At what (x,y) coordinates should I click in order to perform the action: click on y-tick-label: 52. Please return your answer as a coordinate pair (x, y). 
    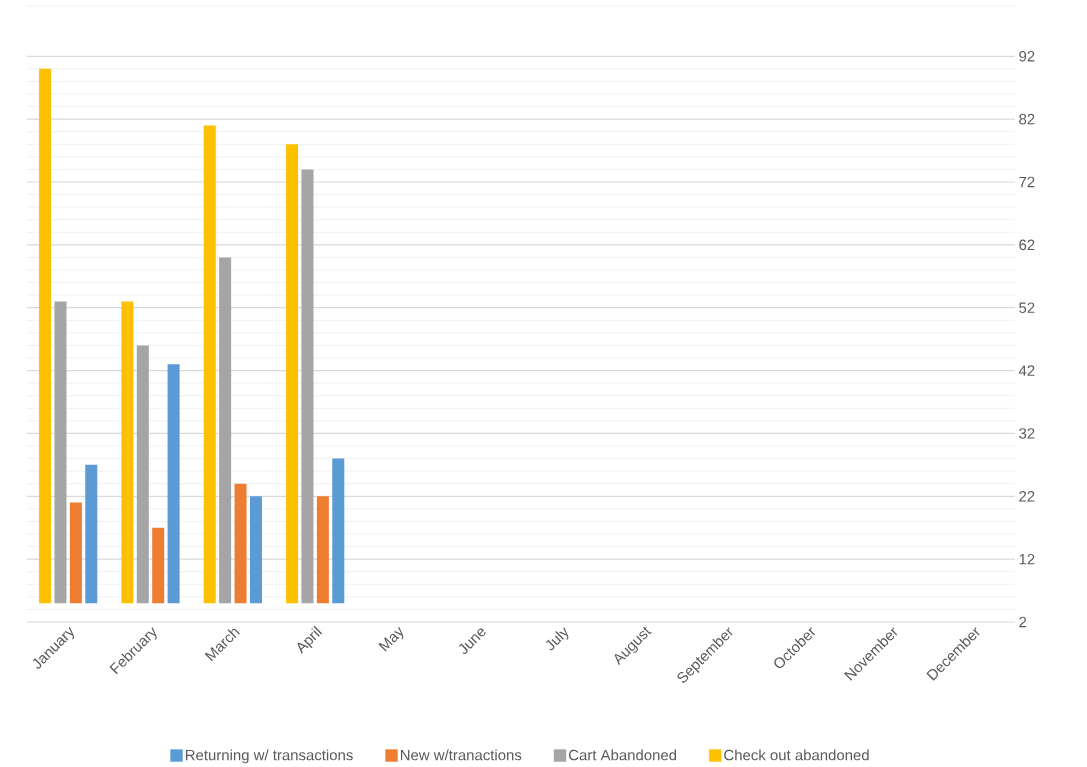
    Looking at the image, I should click on (1027, 307).